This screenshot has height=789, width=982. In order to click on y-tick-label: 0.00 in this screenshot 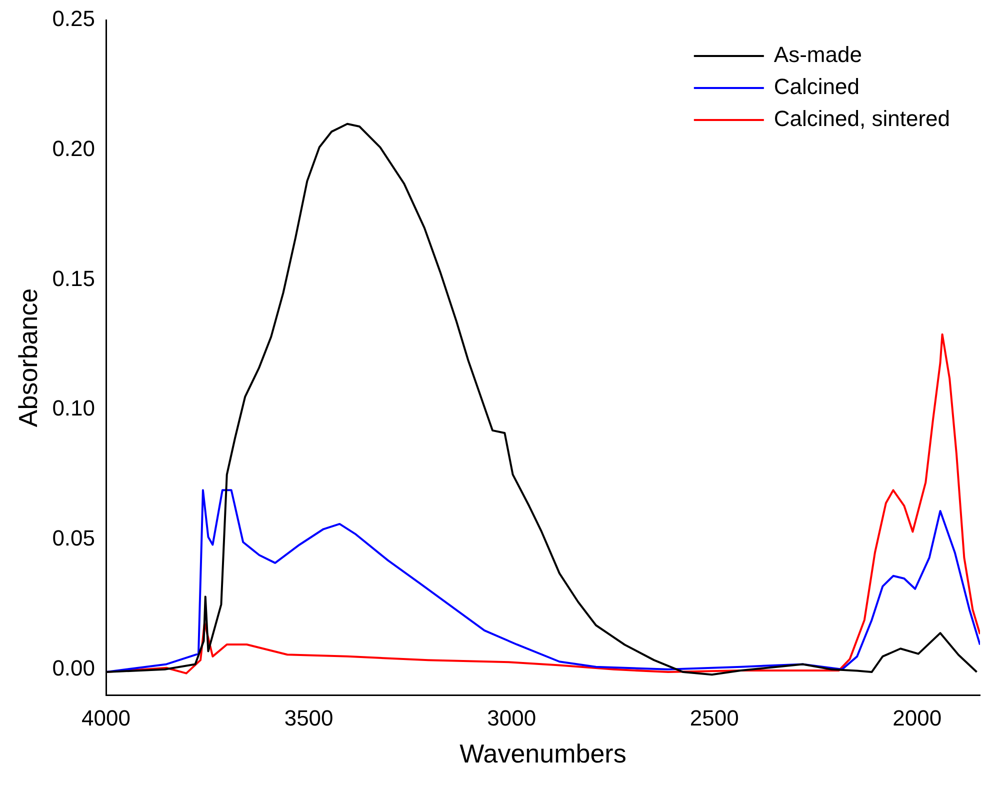, I will do `click(74, 667)`.